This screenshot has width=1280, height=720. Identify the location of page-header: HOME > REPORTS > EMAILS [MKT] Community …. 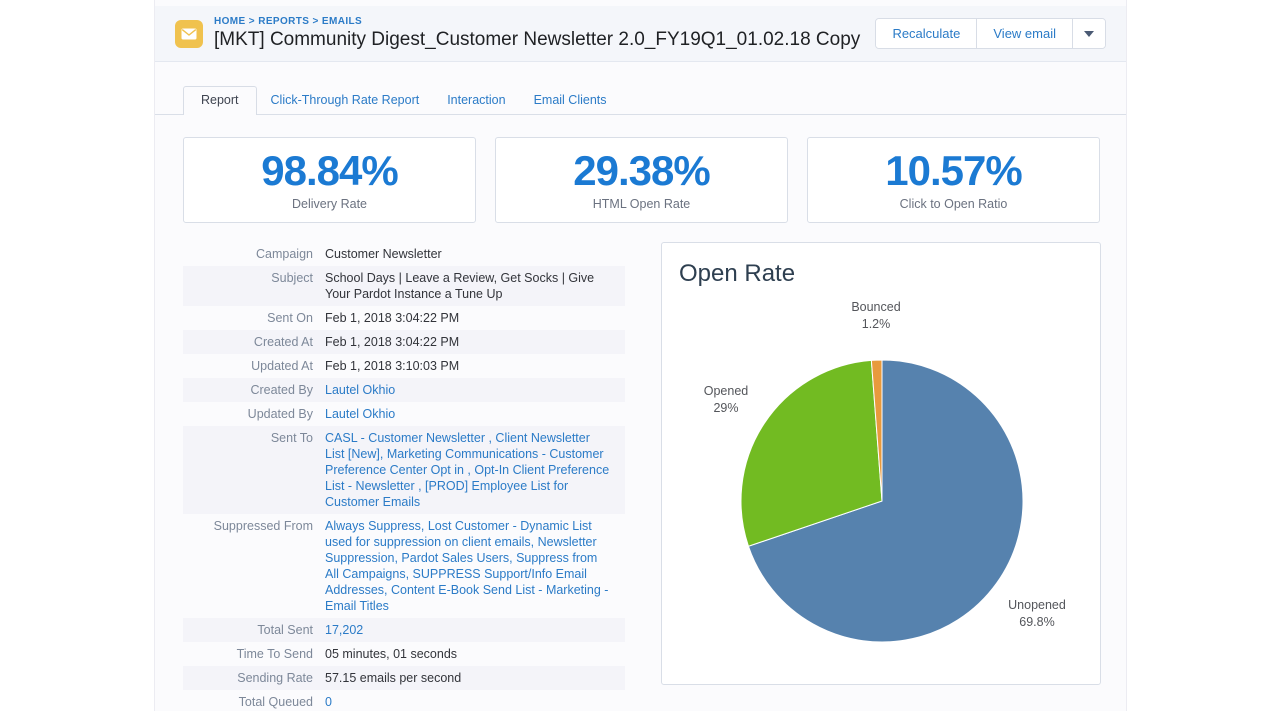
(640, 34).